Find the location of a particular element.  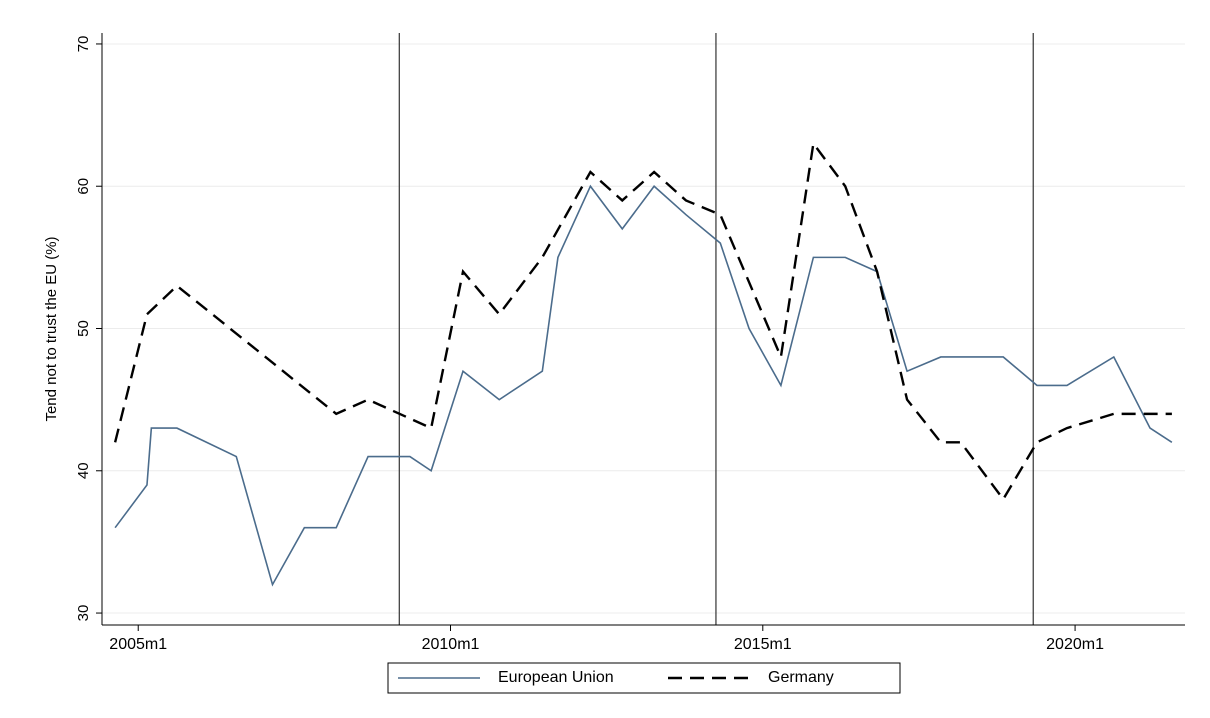

y-tick-label: 30 is located at coordinates (83, 613).